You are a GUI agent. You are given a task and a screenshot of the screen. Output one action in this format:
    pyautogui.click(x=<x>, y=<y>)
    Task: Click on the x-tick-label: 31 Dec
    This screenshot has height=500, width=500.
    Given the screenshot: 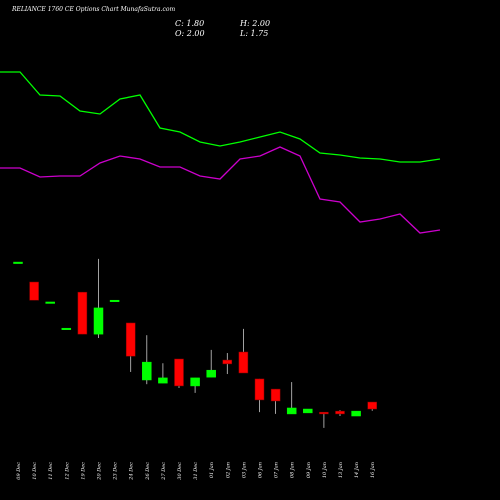 What is the action you would take?
    pyautogui.click(x=196, y=471)
    